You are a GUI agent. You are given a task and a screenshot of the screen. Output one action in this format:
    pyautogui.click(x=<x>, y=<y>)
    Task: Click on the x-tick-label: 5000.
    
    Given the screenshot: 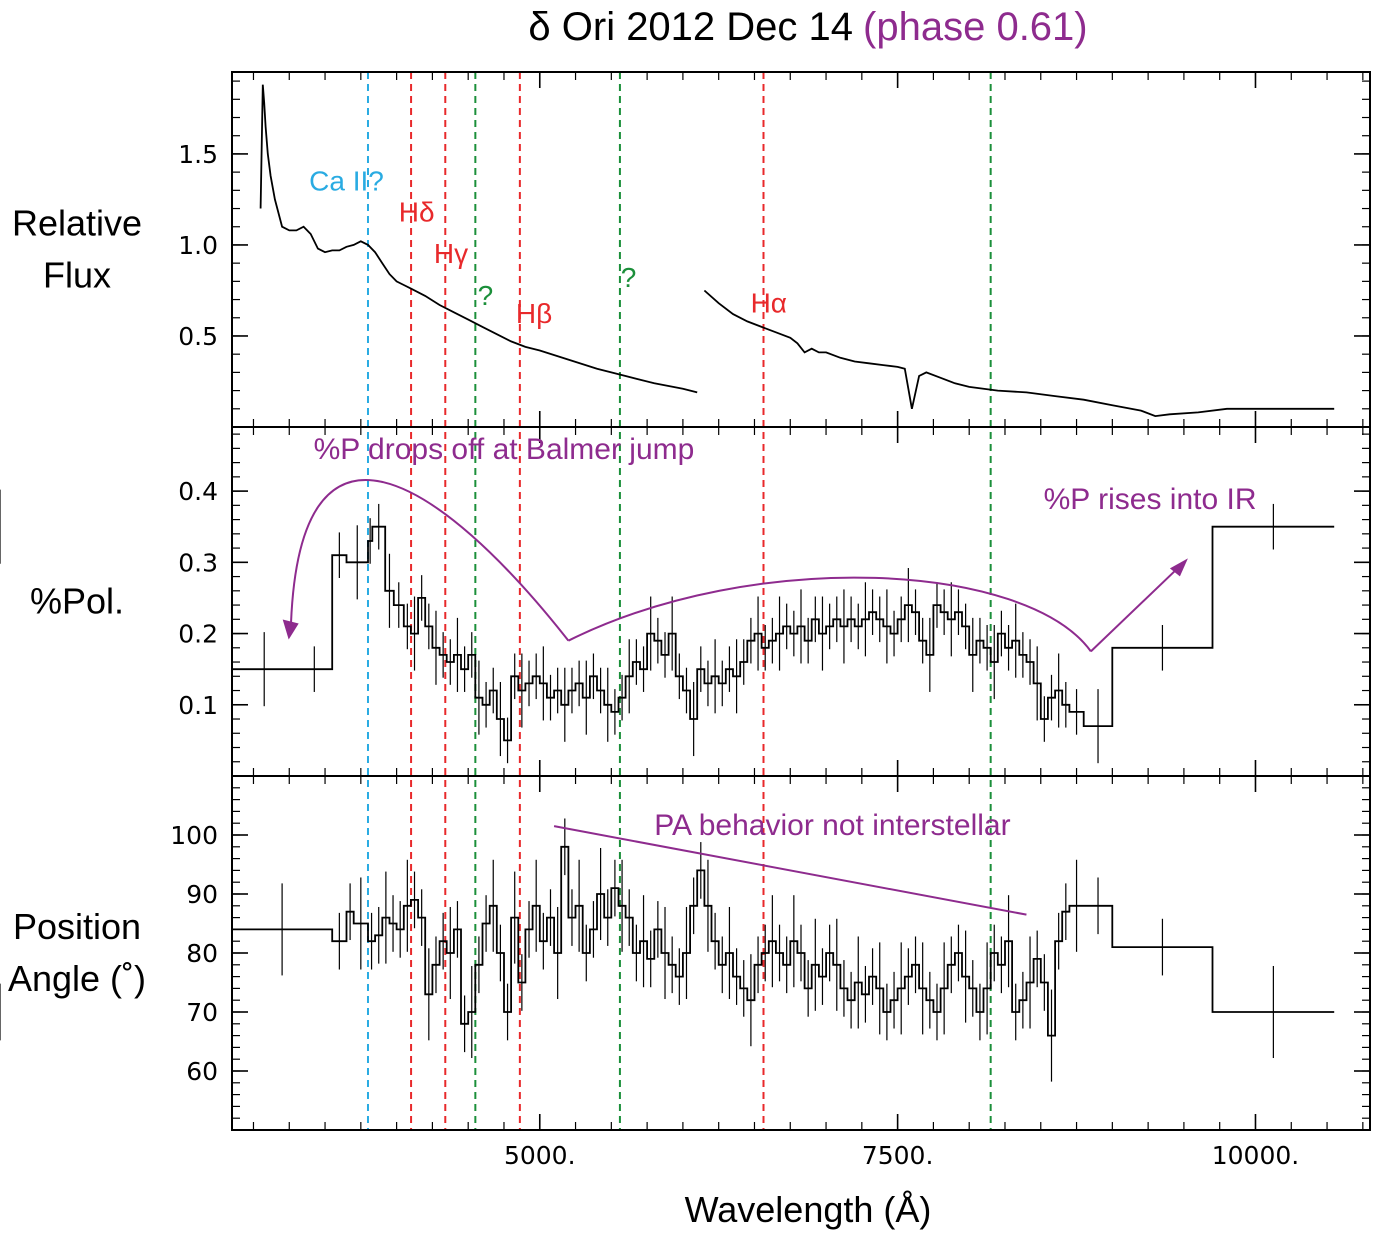 What is the action you would take?
    pyautogui.click(x=540, y=1155)
    